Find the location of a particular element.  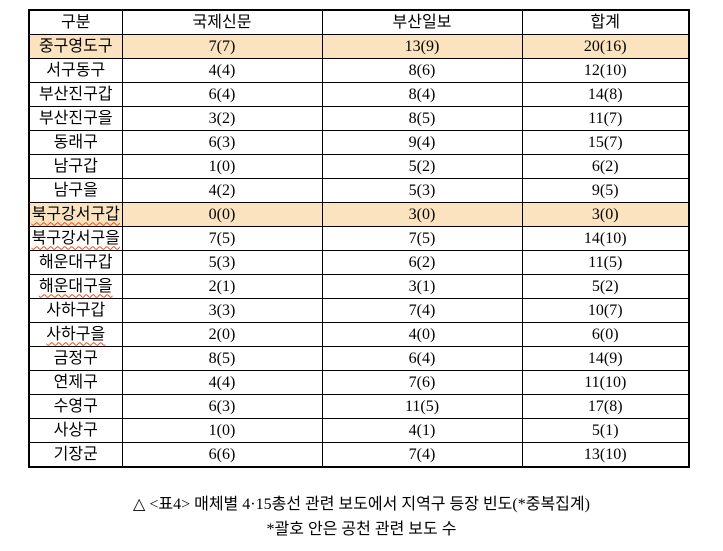

district-label: 사상구 is located at coordinates (75, 430).